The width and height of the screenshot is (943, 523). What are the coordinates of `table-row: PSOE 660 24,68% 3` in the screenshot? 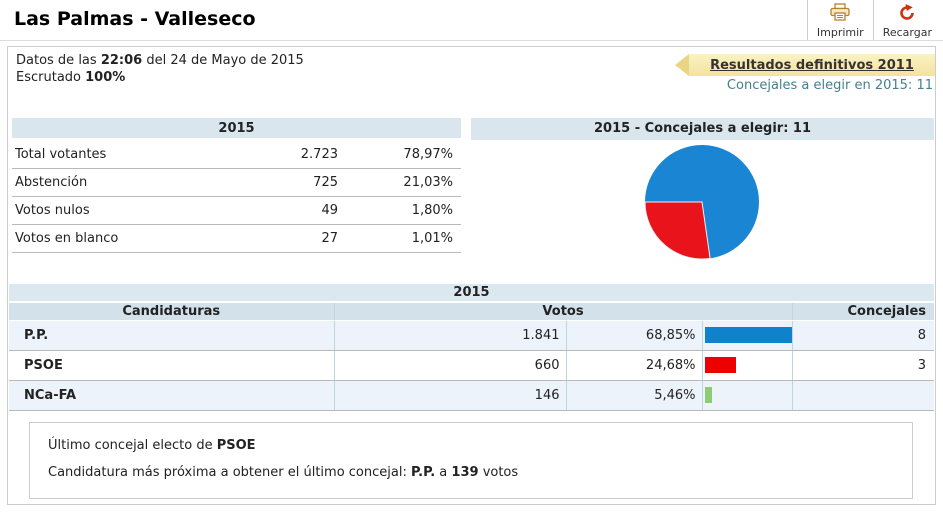 It's located at (472, 365).